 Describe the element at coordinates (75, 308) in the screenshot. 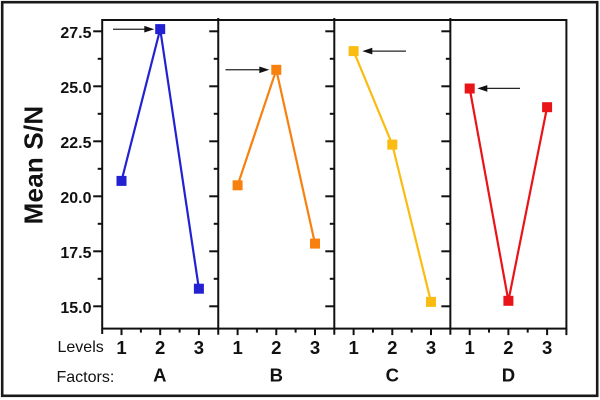

I see `svg-text: 15.0` at that location.